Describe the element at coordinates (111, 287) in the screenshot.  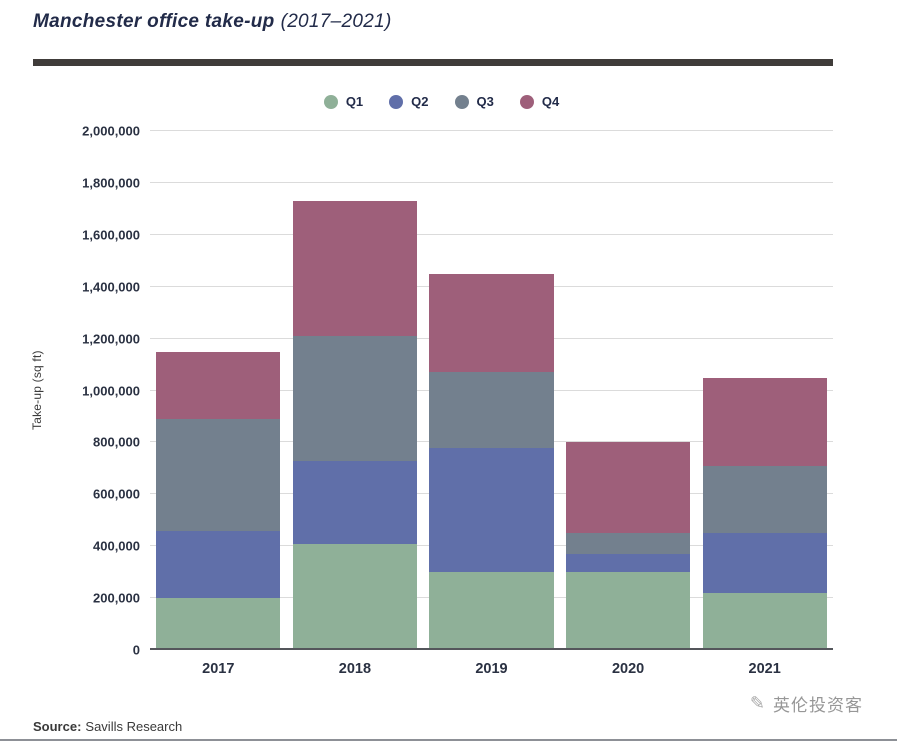
I see `y-tick-label-1400000: 1,400,000` at that location.